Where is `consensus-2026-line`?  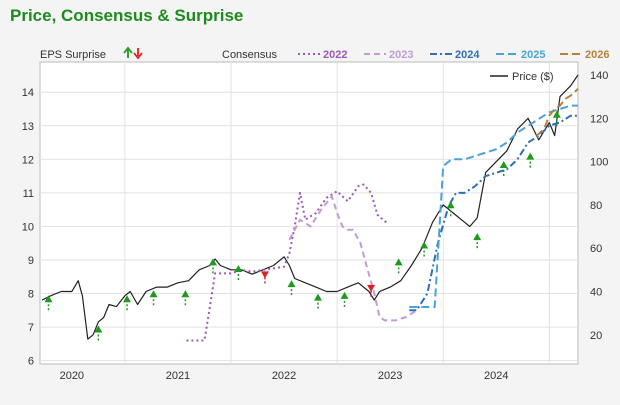
consensus-2026-line is located at coordinates (557, 112).